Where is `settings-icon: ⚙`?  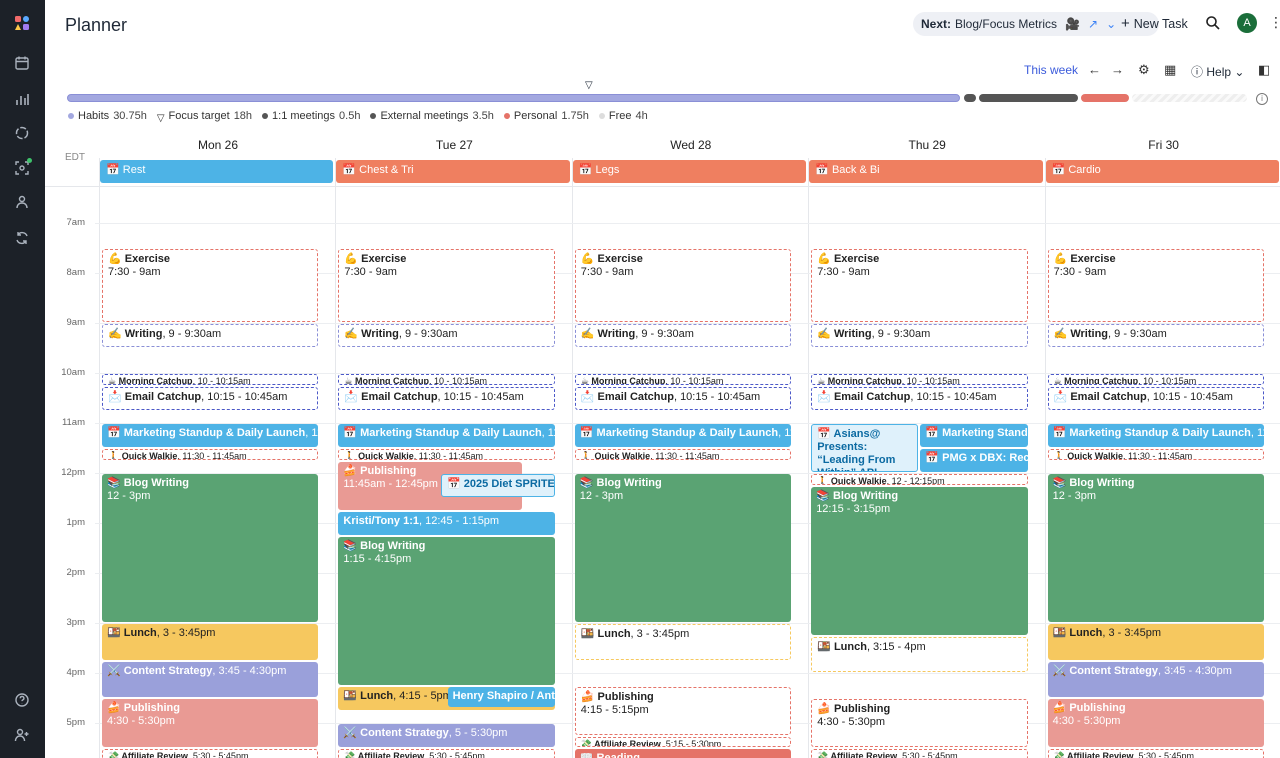 settings-icon: ⚙ is located at coordinates (1144, 69).